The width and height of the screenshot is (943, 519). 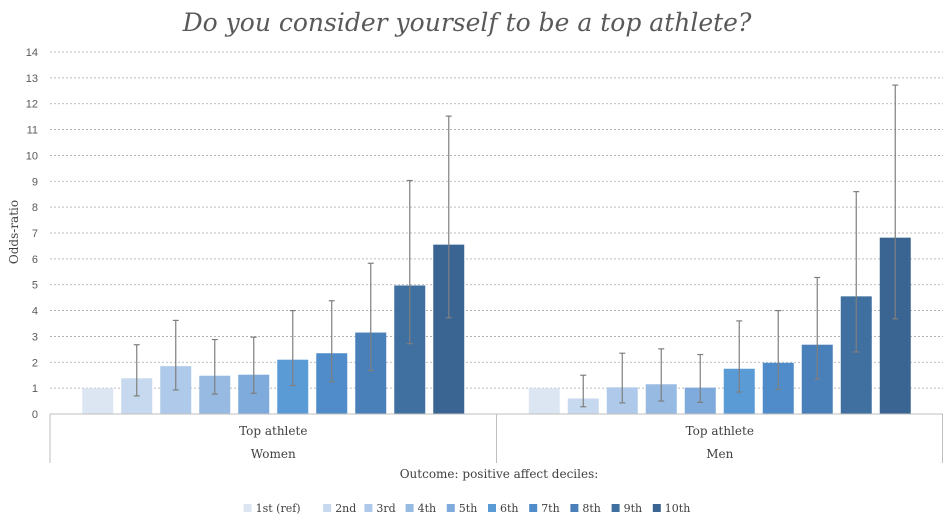 I want to click on y-tick-label: 12, so click(x=32, y=105).